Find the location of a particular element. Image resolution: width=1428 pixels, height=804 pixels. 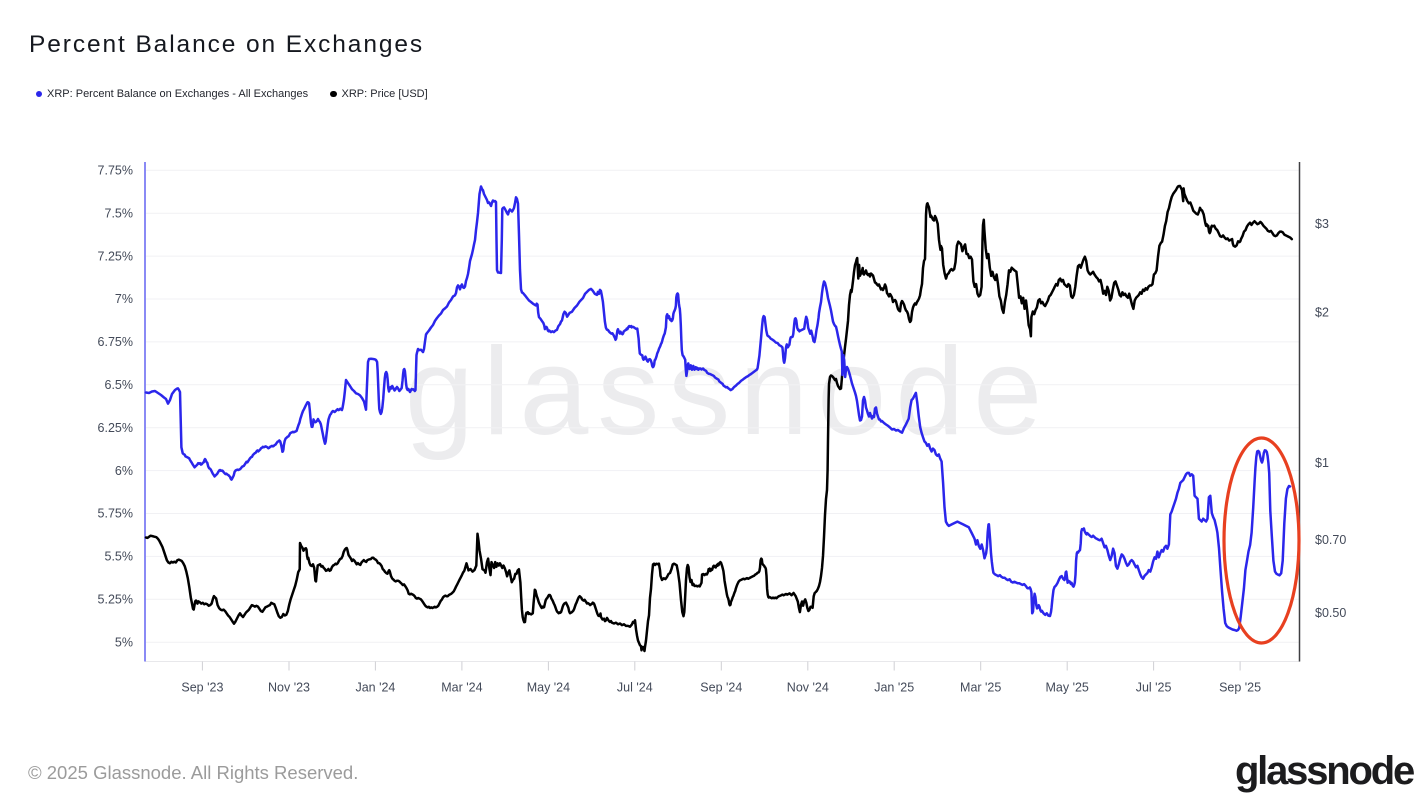

svg-text: $1 is located at coordinates (1322, 463).